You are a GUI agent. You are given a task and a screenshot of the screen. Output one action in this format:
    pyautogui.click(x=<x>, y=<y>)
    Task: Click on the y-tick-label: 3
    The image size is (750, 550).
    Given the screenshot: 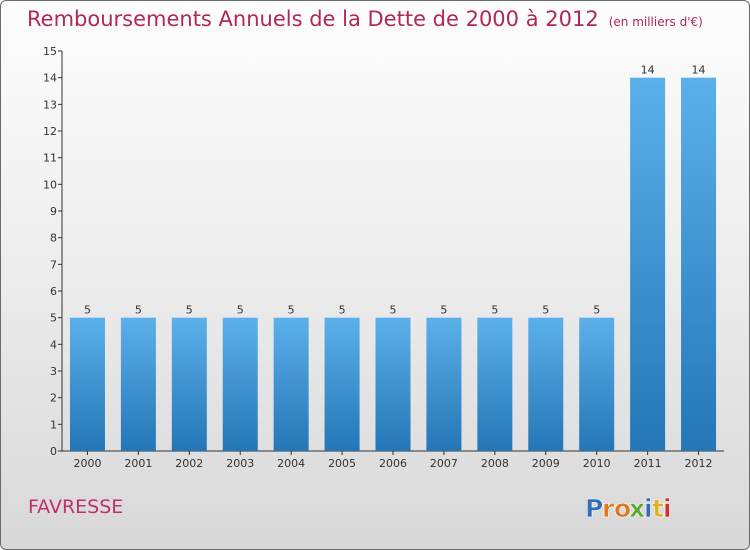 What is the action you would take?
    pyautogui.click(x=53, y=371)
    